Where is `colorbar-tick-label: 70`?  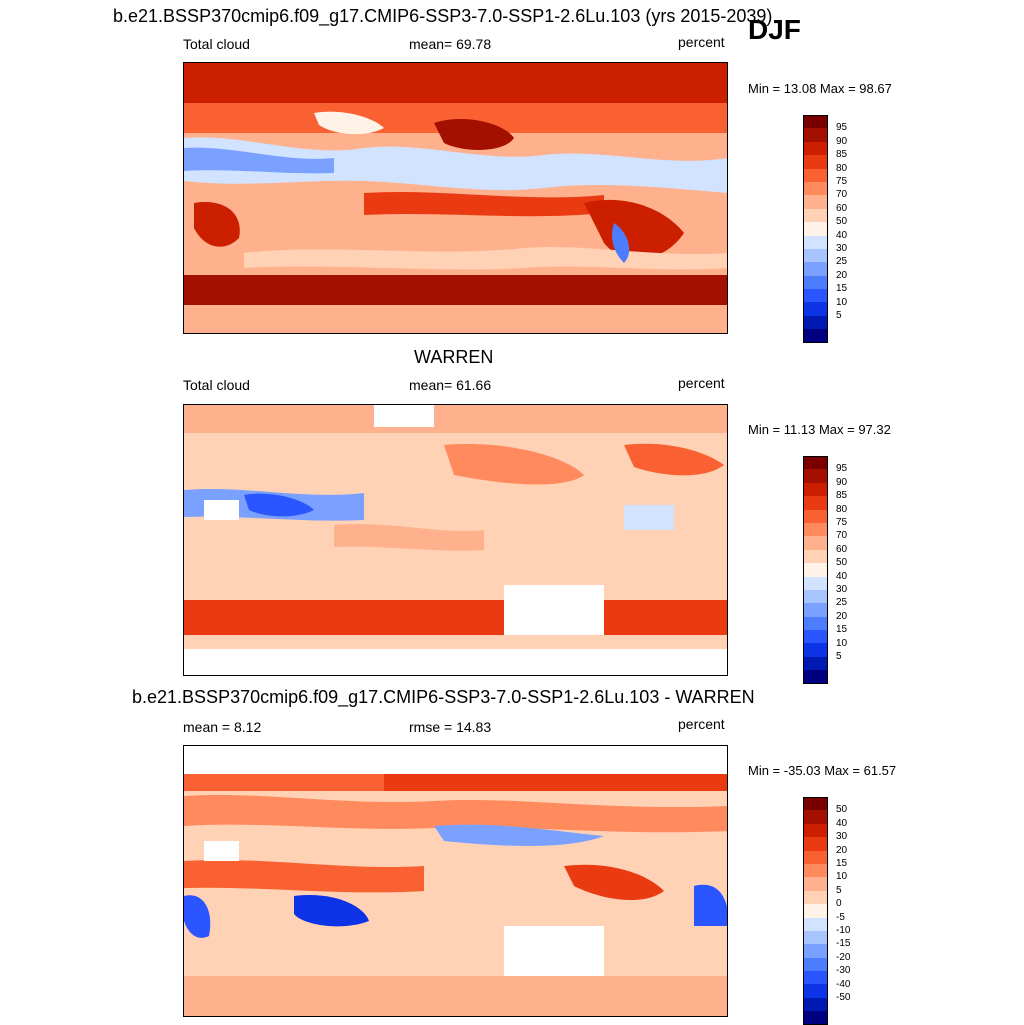 colorbar-tick-label: 70 is located at coordinates (842, 195).